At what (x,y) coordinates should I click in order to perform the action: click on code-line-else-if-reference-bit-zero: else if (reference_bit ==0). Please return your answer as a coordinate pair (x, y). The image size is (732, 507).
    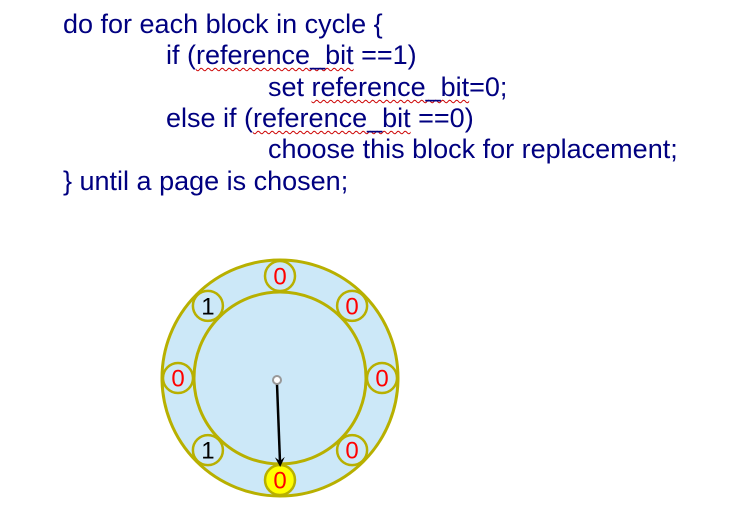
    Looking at the image, I should click on (320, 118).